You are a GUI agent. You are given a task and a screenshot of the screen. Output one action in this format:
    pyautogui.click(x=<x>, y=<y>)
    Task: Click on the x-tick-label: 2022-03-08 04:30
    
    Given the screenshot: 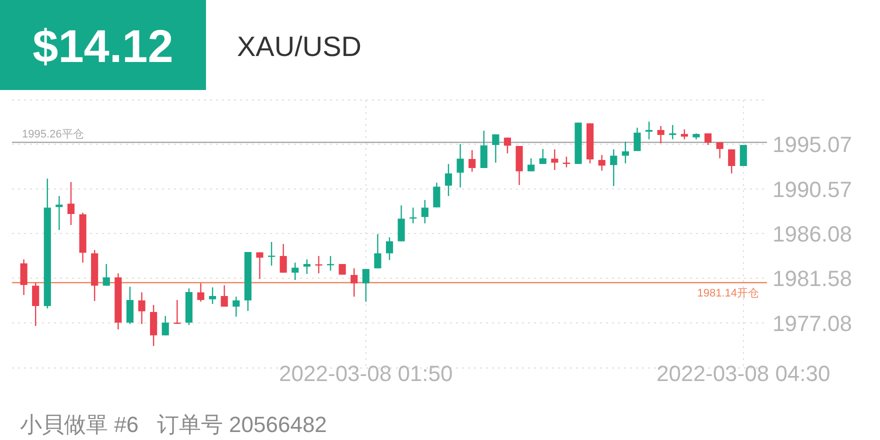 What is the action you would take?
    pyautogui.click(x=743, y=373)
    